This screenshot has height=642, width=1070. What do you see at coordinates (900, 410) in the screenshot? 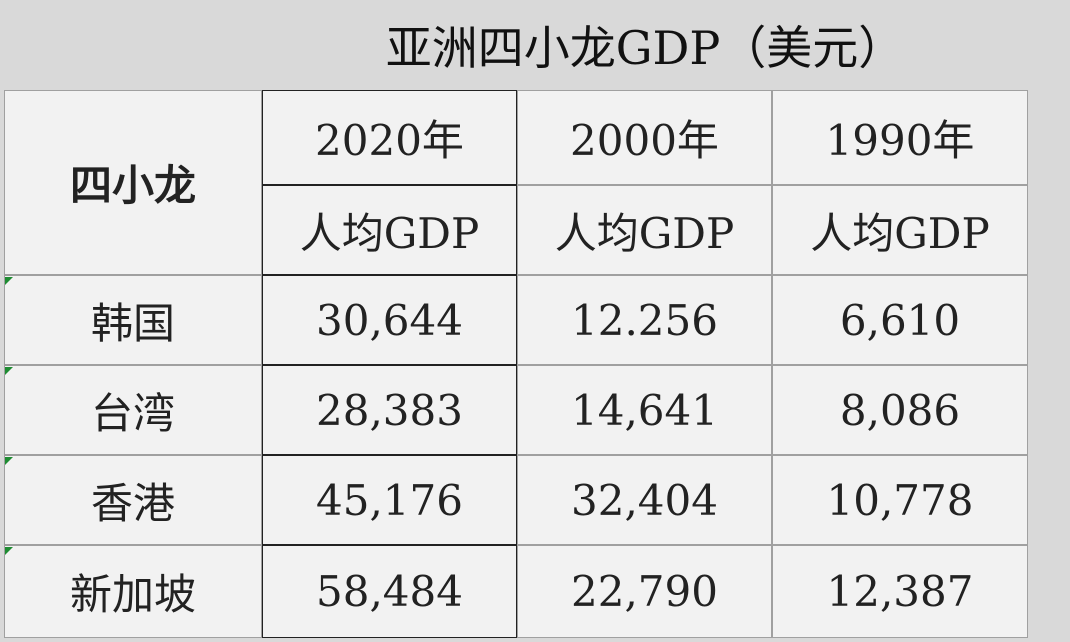
I see `data-cell: 8,086` at bounding box center [900, 410].